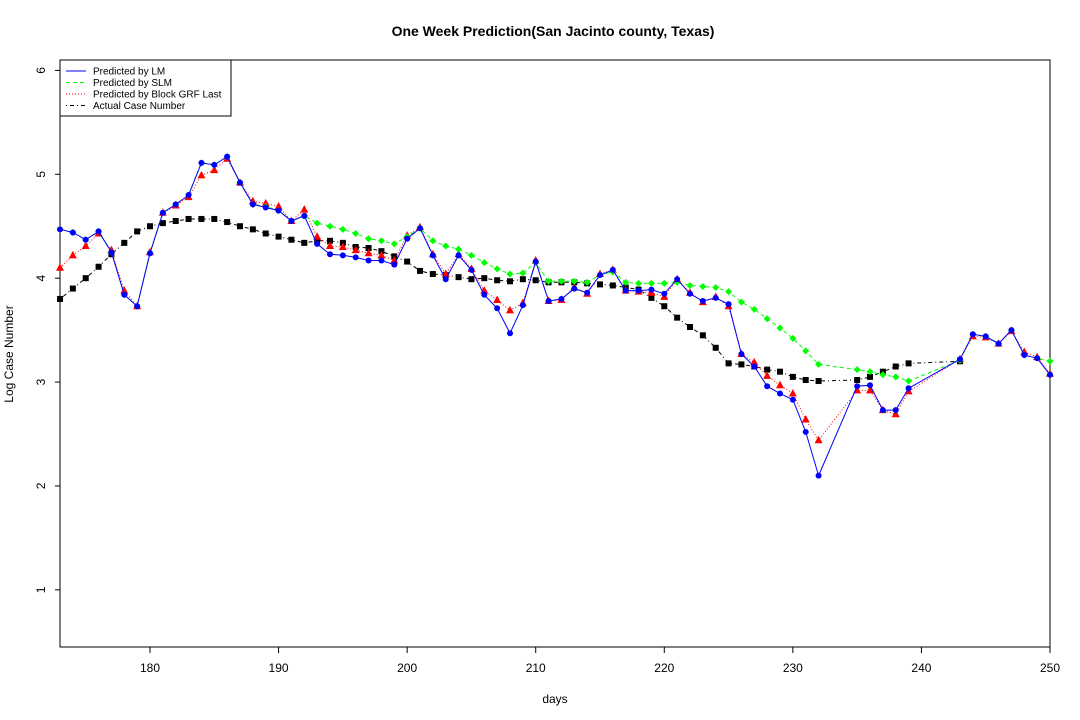 This screenshot has width=1080, height=720. I want to click on x-tick-label: 240, so click(921, 668).